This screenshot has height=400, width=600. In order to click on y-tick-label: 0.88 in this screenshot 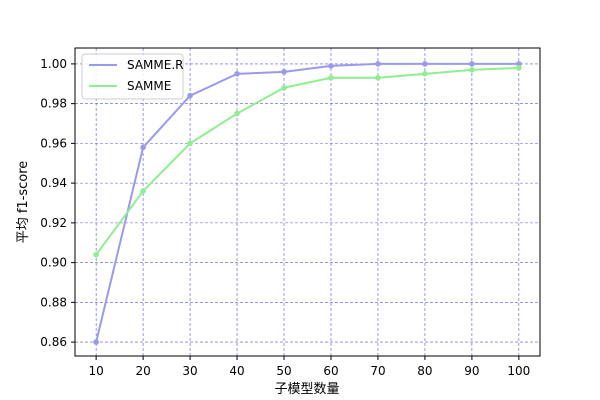, I will do `click(53, 302)`.